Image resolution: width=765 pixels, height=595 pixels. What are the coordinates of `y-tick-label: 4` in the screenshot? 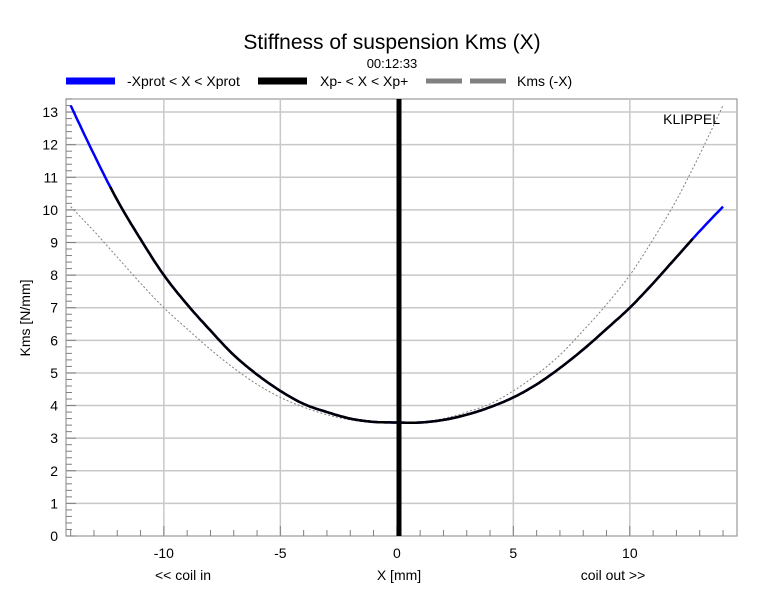 It's located at (54, 406).